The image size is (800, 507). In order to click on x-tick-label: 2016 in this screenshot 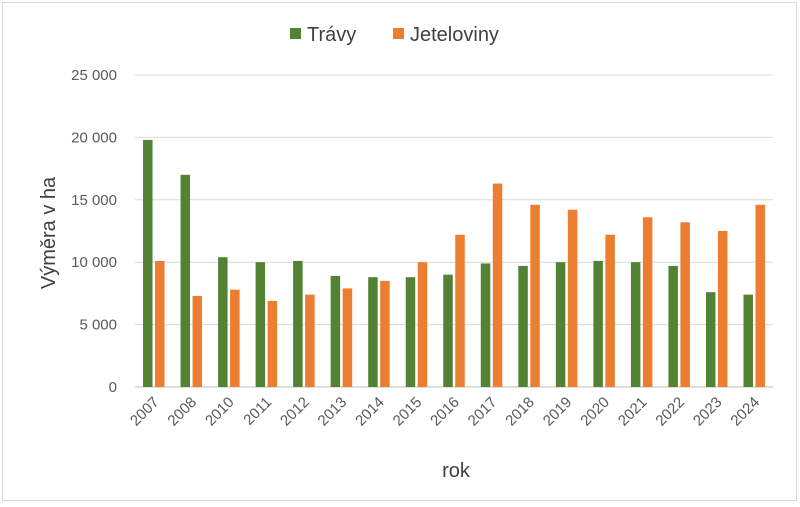, I will do `click(445, 412)`.